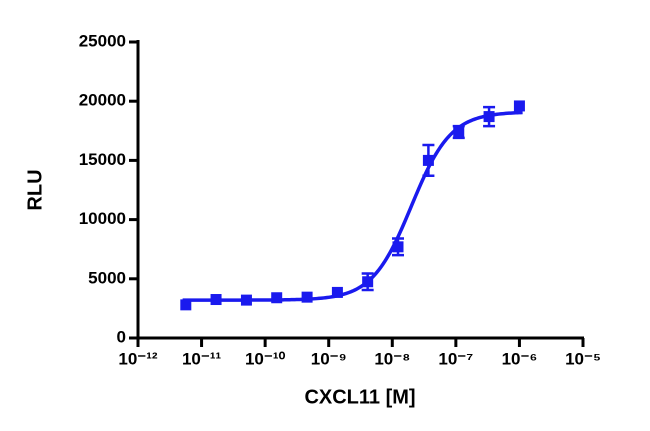 The height and width of the screenshot is (431, 650). What do you see at coordinates (455, 358) in the screenshot?
I see `x-tick-label: 10⁻⁷` at bounding box center [455, 358].